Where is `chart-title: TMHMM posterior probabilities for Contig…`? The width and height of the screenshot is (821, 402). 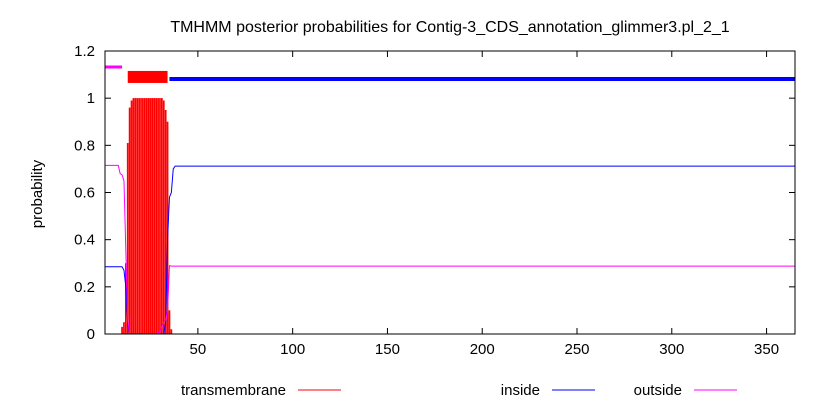
chart-title: TMHMM posterior probabilities for Contig… is located at coordinates (449, 27).